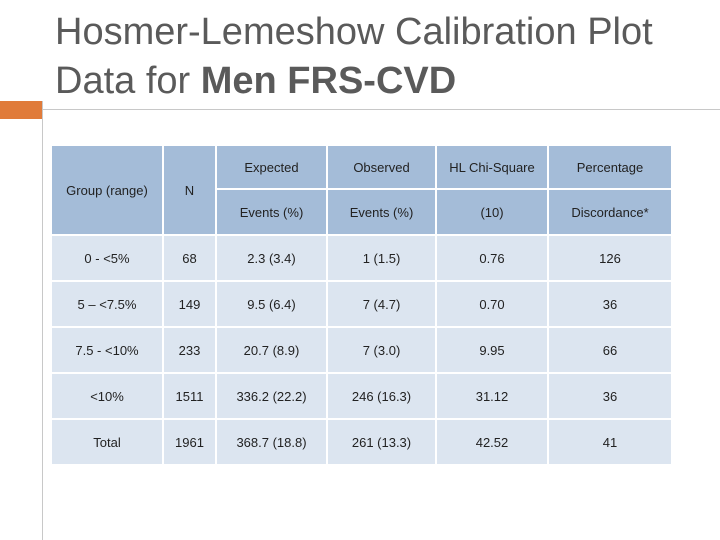 Image resolution: width=720 pixels, height=540 pixels. I want to click on cell-n: 68, so click(189, 258).